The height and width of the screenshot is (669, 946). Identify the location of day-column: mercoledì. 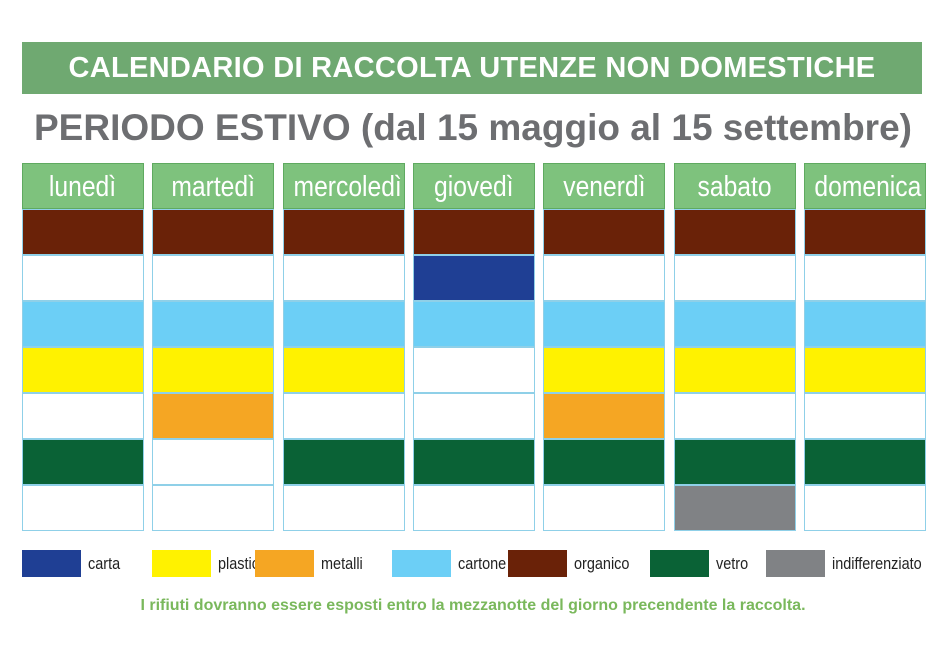
(343, 347).